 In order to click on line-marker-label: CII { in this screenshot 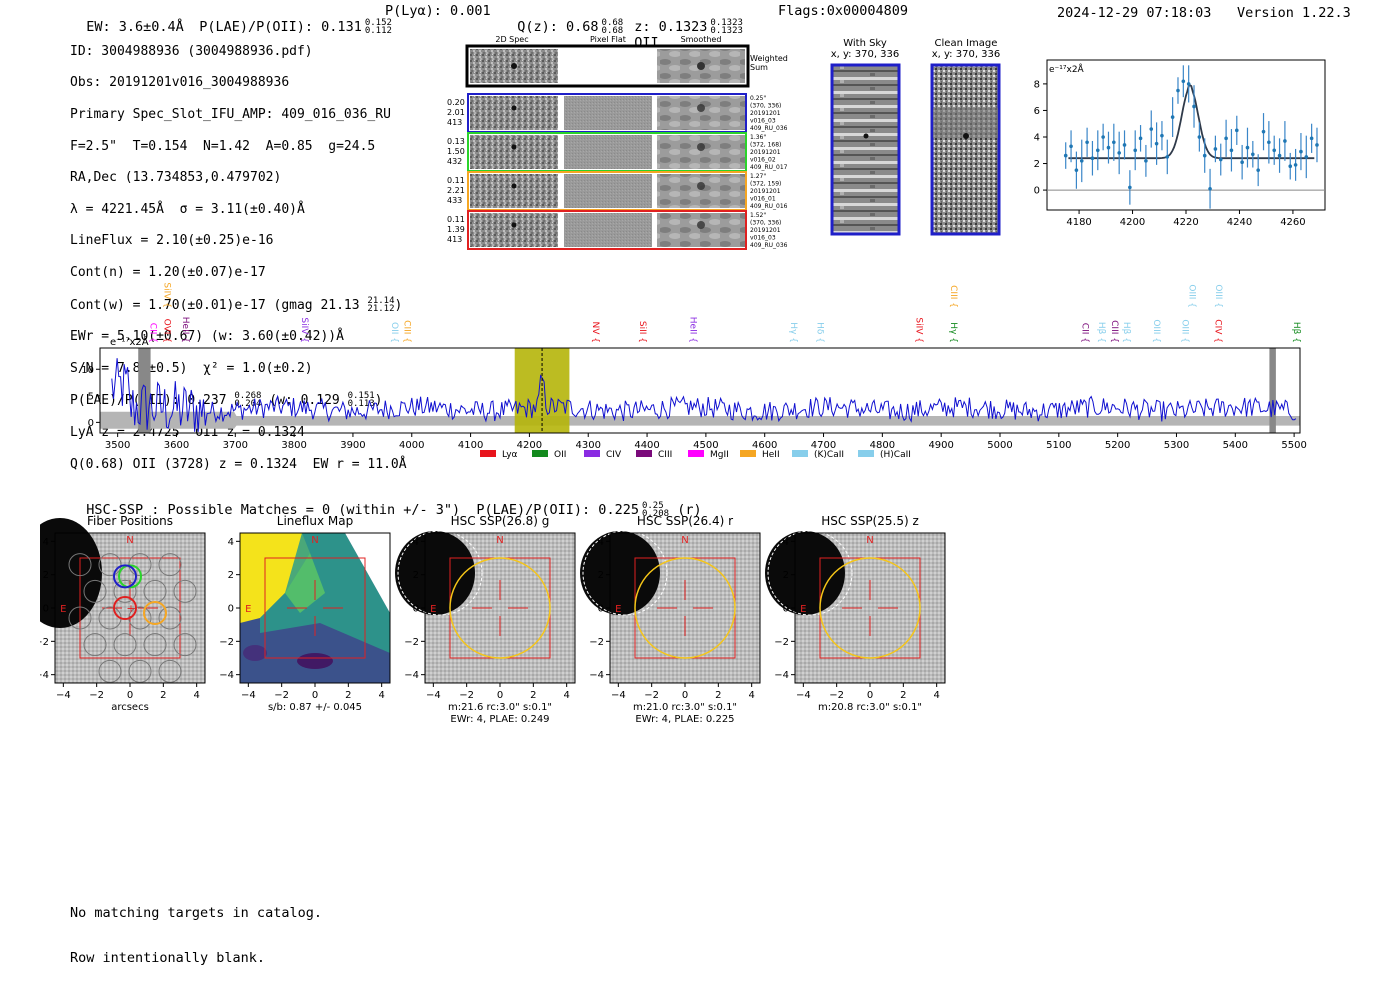, I will do `click(153, 333)`.